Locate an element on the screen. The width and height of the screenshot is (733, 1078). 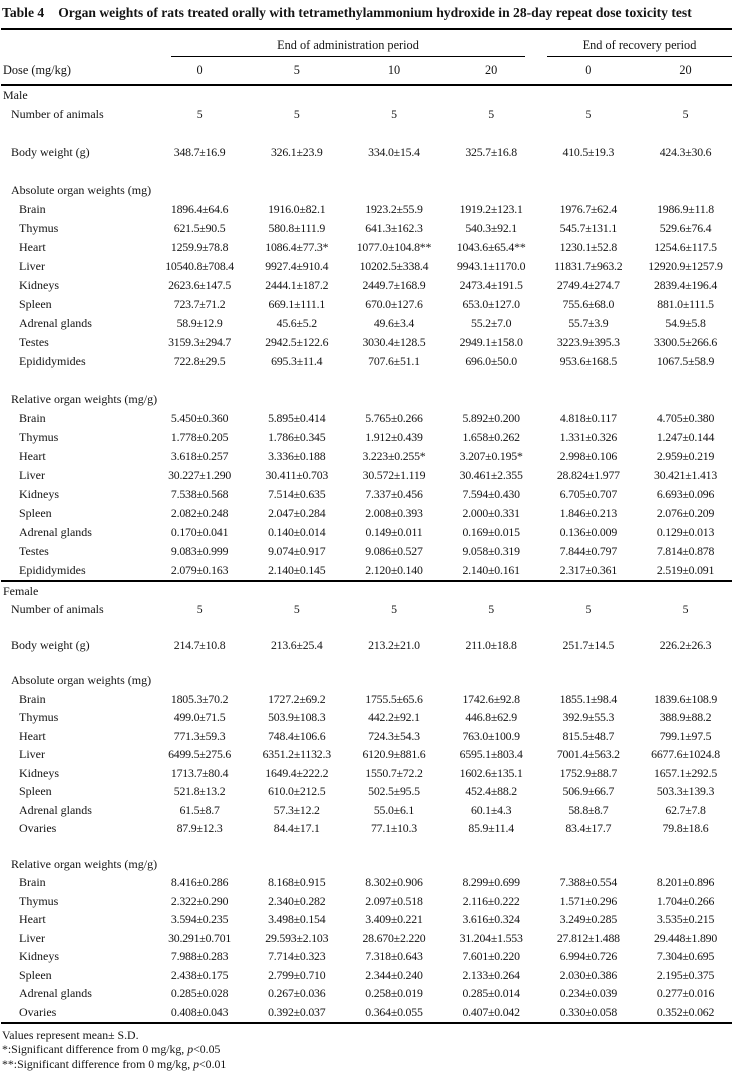
cell-value: 2.344±0.240 is located at coordinates (394, 974).